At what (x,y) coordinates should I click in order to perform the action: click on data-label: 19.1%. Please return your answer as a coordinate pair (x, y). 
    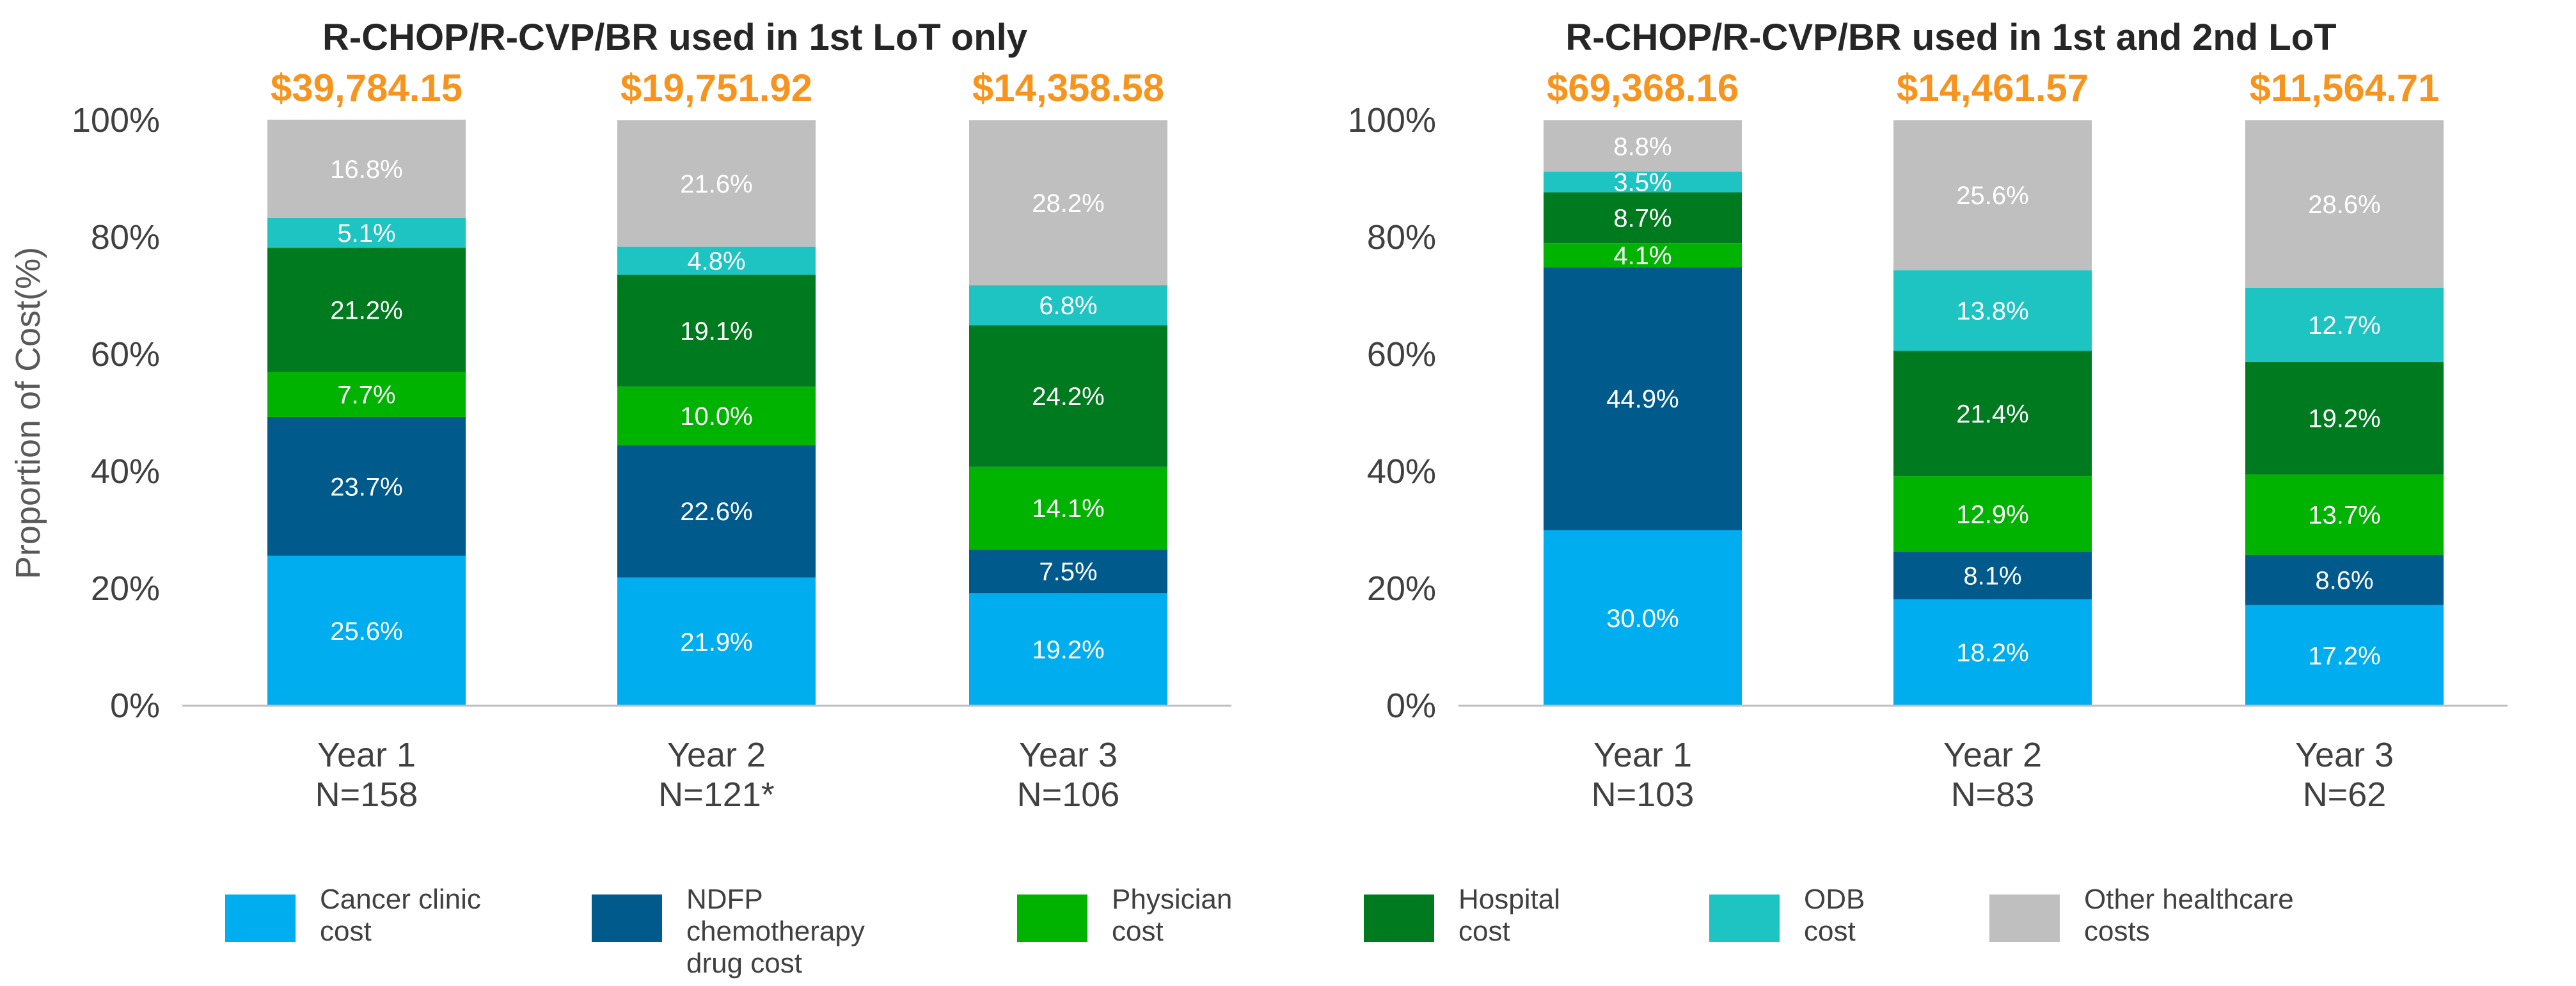
    Looking at the image, I should click on (716, 331).